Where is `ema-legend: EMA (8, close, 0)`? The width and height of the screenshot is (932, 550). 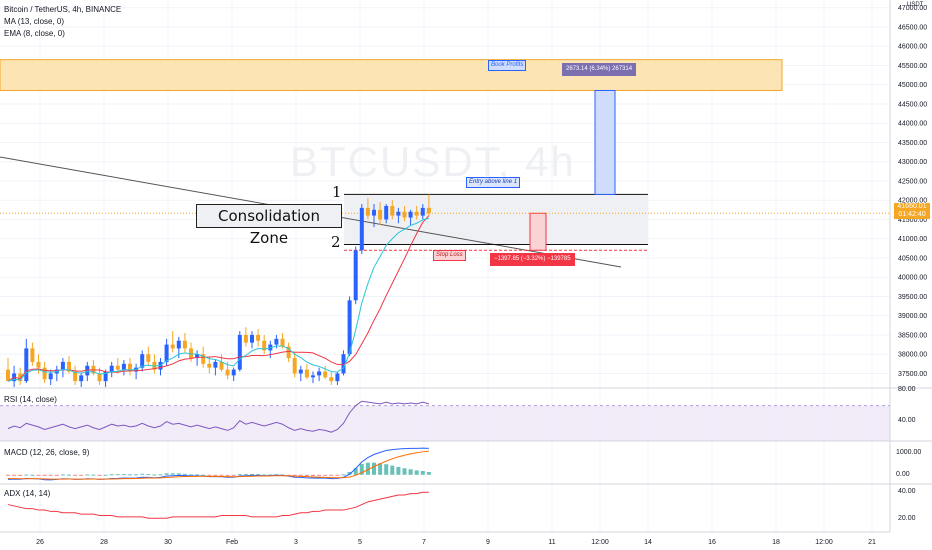
ema-legend: EMA (8, close, 0) is located at coordinates (34, 33).